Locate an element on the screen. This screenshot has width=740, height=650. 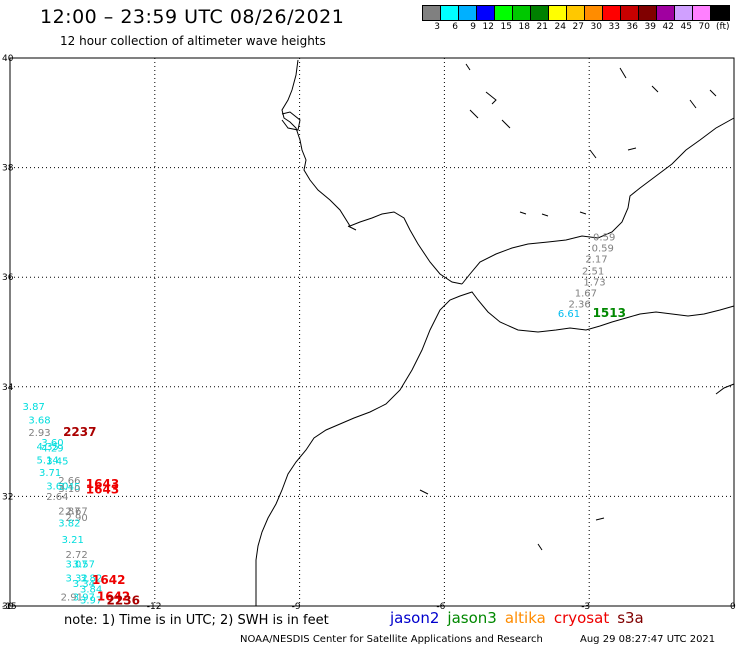
legend-item-s3a: s3a is located at coordinates (630, 618).